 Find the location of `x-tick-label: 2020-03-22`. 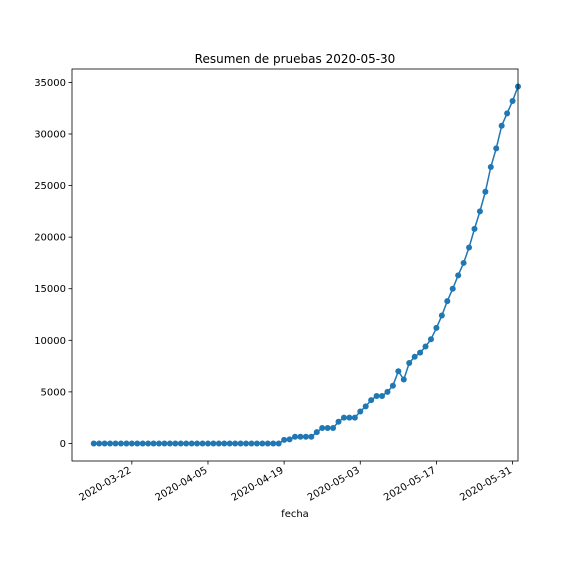

x-tick-label: 2020-03-22 is located at coordinates (105, 484).